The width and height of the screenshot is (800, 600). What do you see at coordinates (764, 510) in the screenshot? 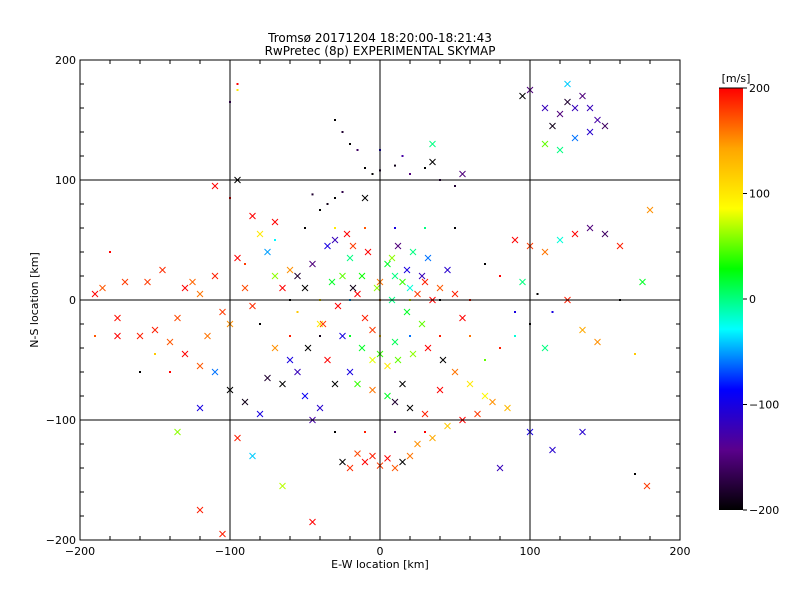
I see `colorbar-tick-label: −200` at bounding box center [764, 510].